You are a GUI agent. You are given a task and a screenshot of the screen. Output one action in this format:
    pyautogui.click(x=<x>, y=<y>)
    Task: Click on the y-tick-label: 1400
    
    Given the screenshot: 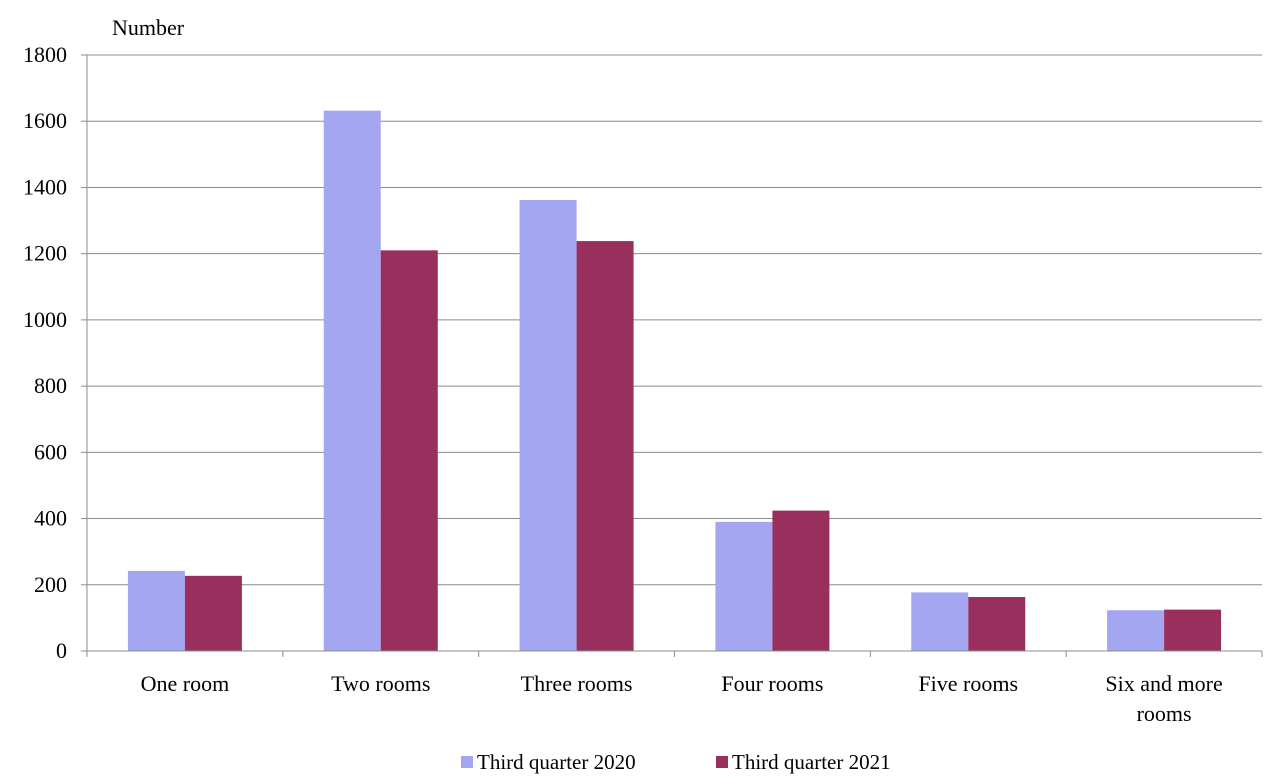 What is the action you would take?
    pyautogui.click(x=45, y=186)
    